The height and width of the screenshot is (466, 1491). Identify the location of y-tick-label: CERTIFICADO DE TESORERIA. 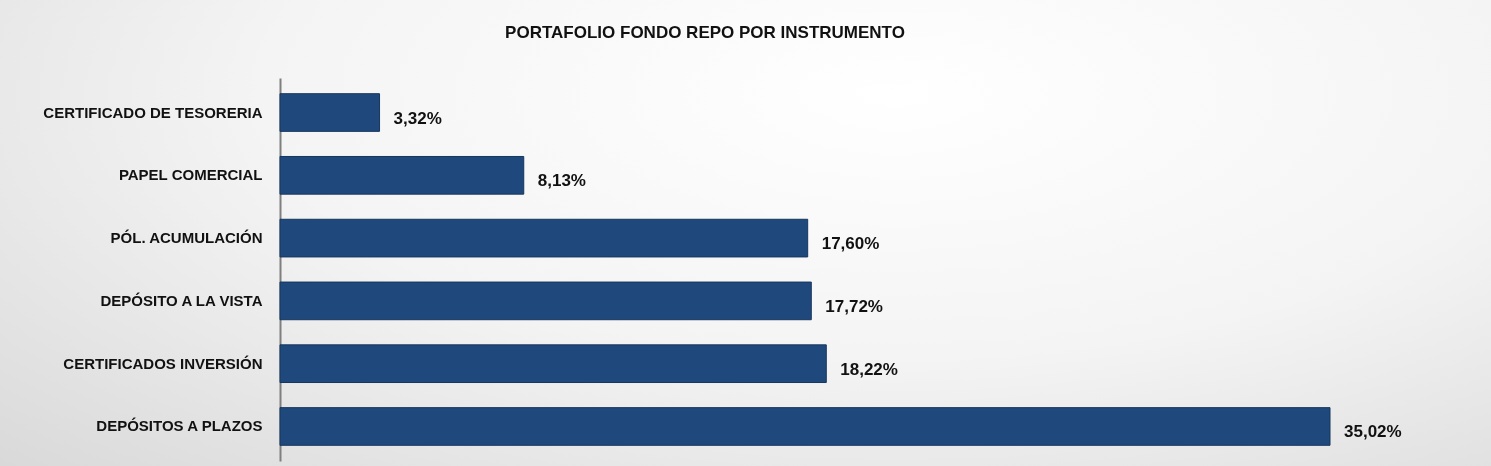
(153, 112).